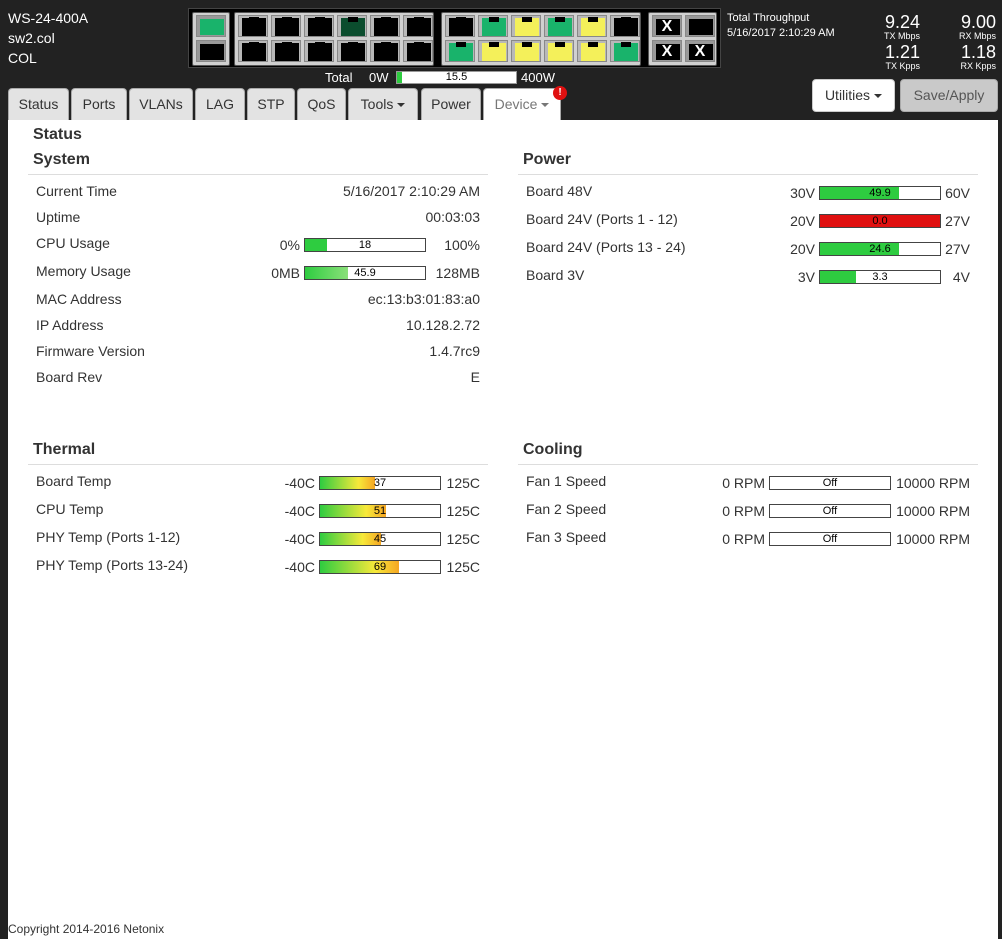 The width and height of the screenshot is (1002, 939). I want to click on total-power-bar: 15.5, so click(456, 77).